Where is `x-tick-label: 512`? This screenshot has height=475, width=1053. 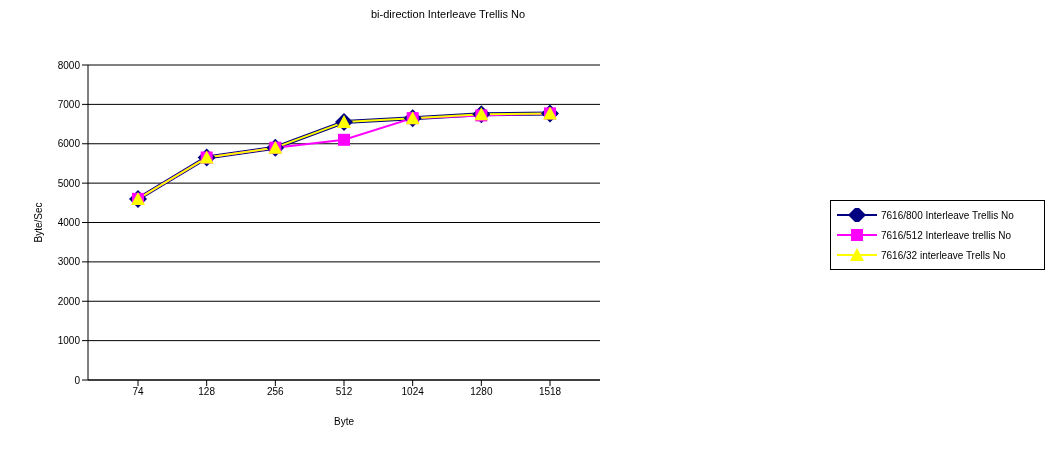 x-tick-label: 512 is located at coordinates (344, 392).